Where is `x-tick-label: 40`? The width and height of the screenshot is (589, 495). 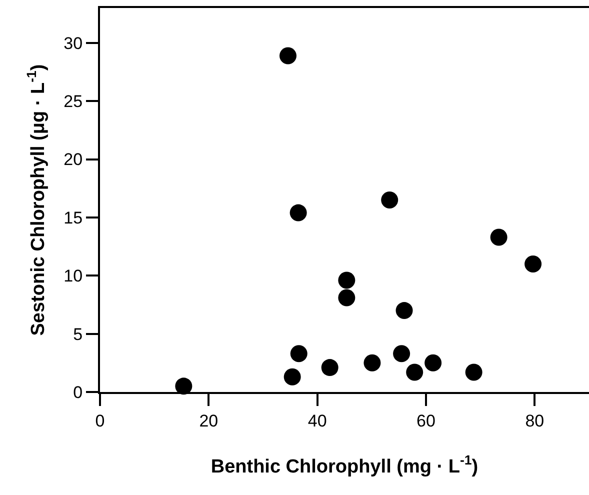 x-tick-label: 40 is located at coordinates (317, 420).